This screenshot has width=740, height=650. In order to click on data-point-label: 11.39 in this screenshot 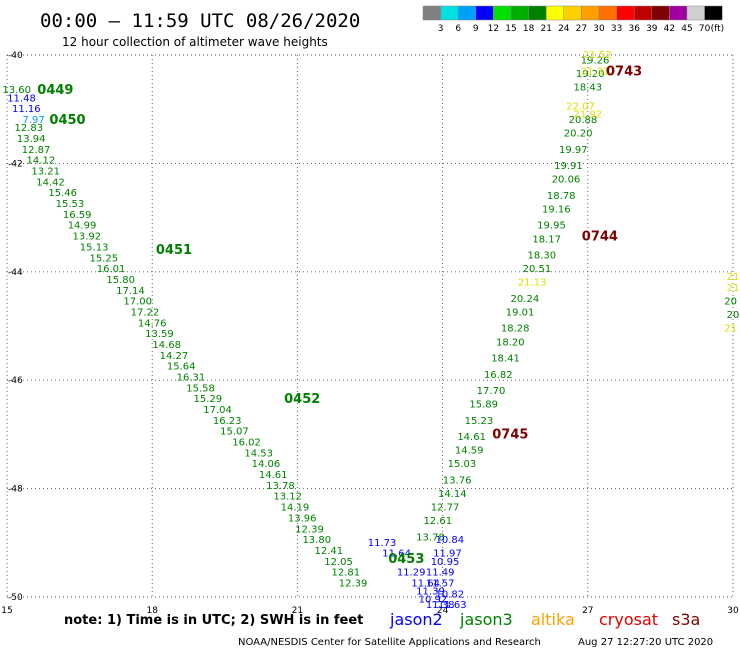, I will do `click(430, 592)`.